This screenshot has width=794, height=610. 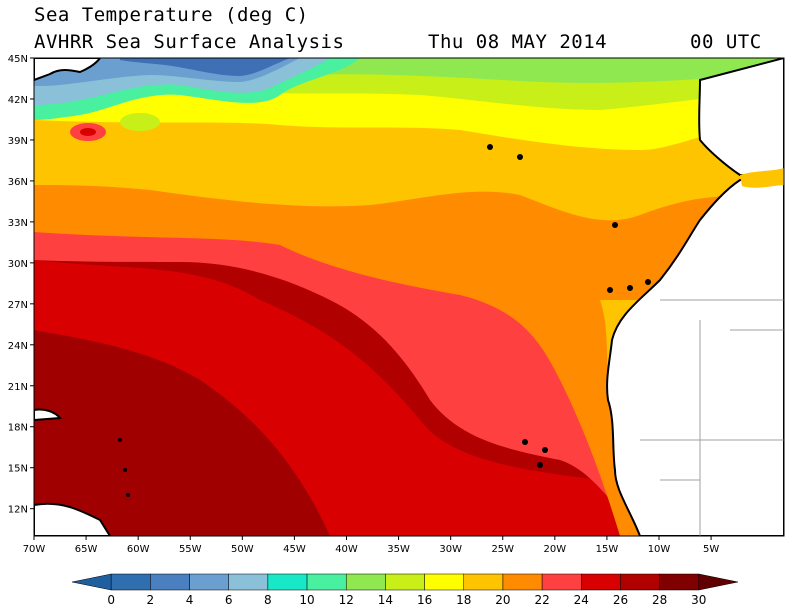 I want to click on lon-tick-label: 40W, so click(x=346, y=549).